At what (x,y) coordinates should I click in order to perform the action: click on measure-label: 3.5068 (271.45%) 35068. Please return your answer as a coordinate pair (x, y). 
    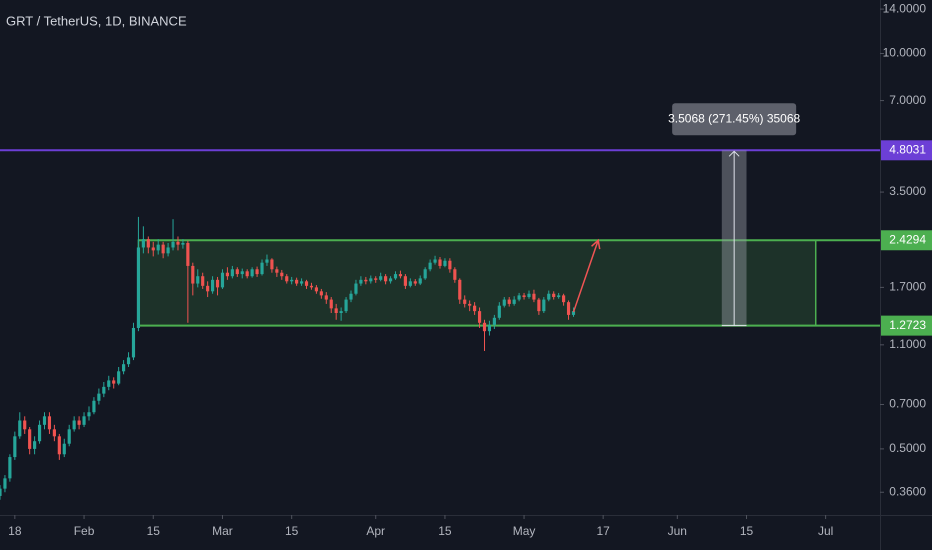
    Looking at the image, I should click on (734, 118).